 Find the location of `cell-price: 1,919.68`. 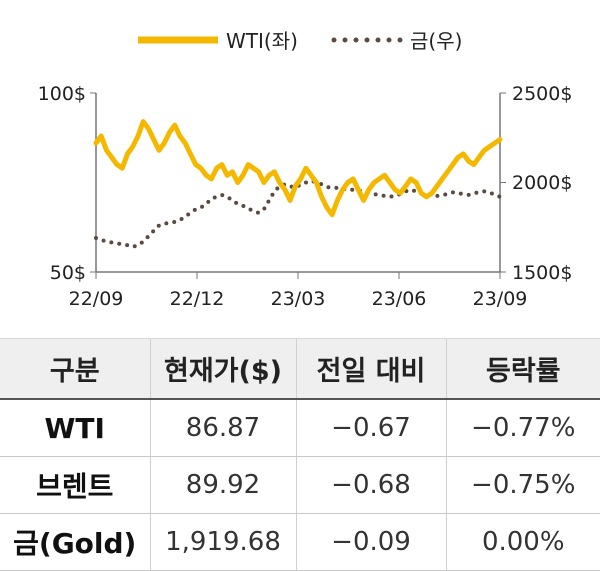

cell-price: 1,919.68 is located at coordinates (222, 542).